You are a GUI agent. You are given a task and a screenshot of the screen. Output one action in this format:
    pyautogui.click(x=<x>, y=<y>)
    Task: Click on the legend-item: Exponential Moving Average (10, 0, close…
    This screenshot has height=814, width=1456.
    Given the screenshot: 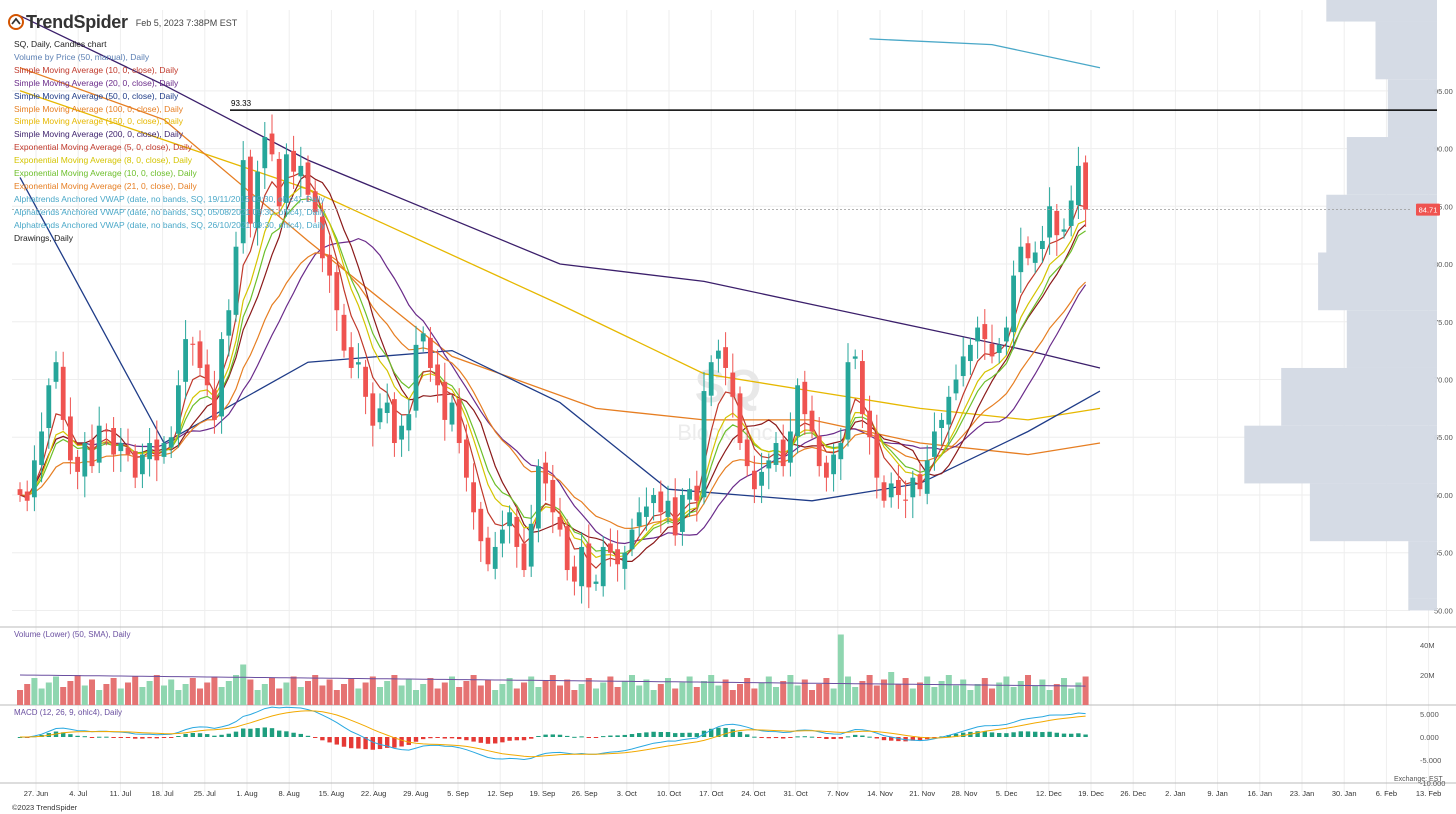 What is the action you would take?
    pyautogui.click(x=105, y=173)
    